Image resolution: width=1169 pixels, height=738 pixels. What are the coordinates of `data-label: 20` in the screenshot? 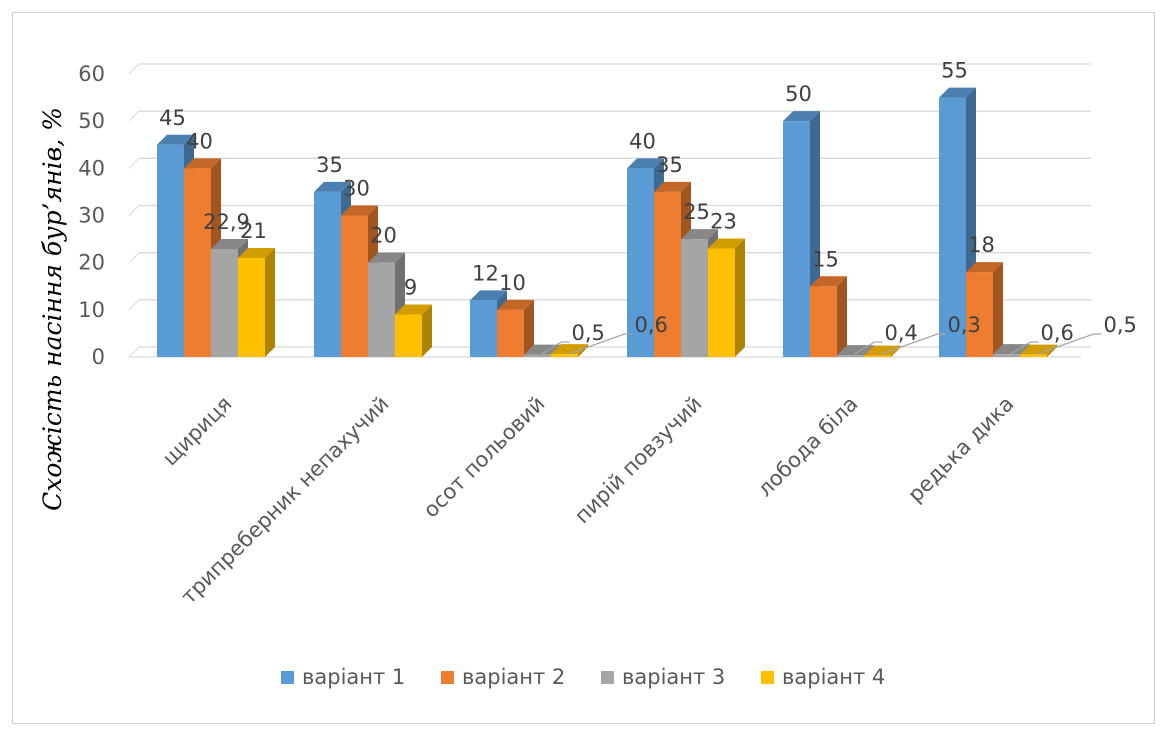 It's located at (383, 236).